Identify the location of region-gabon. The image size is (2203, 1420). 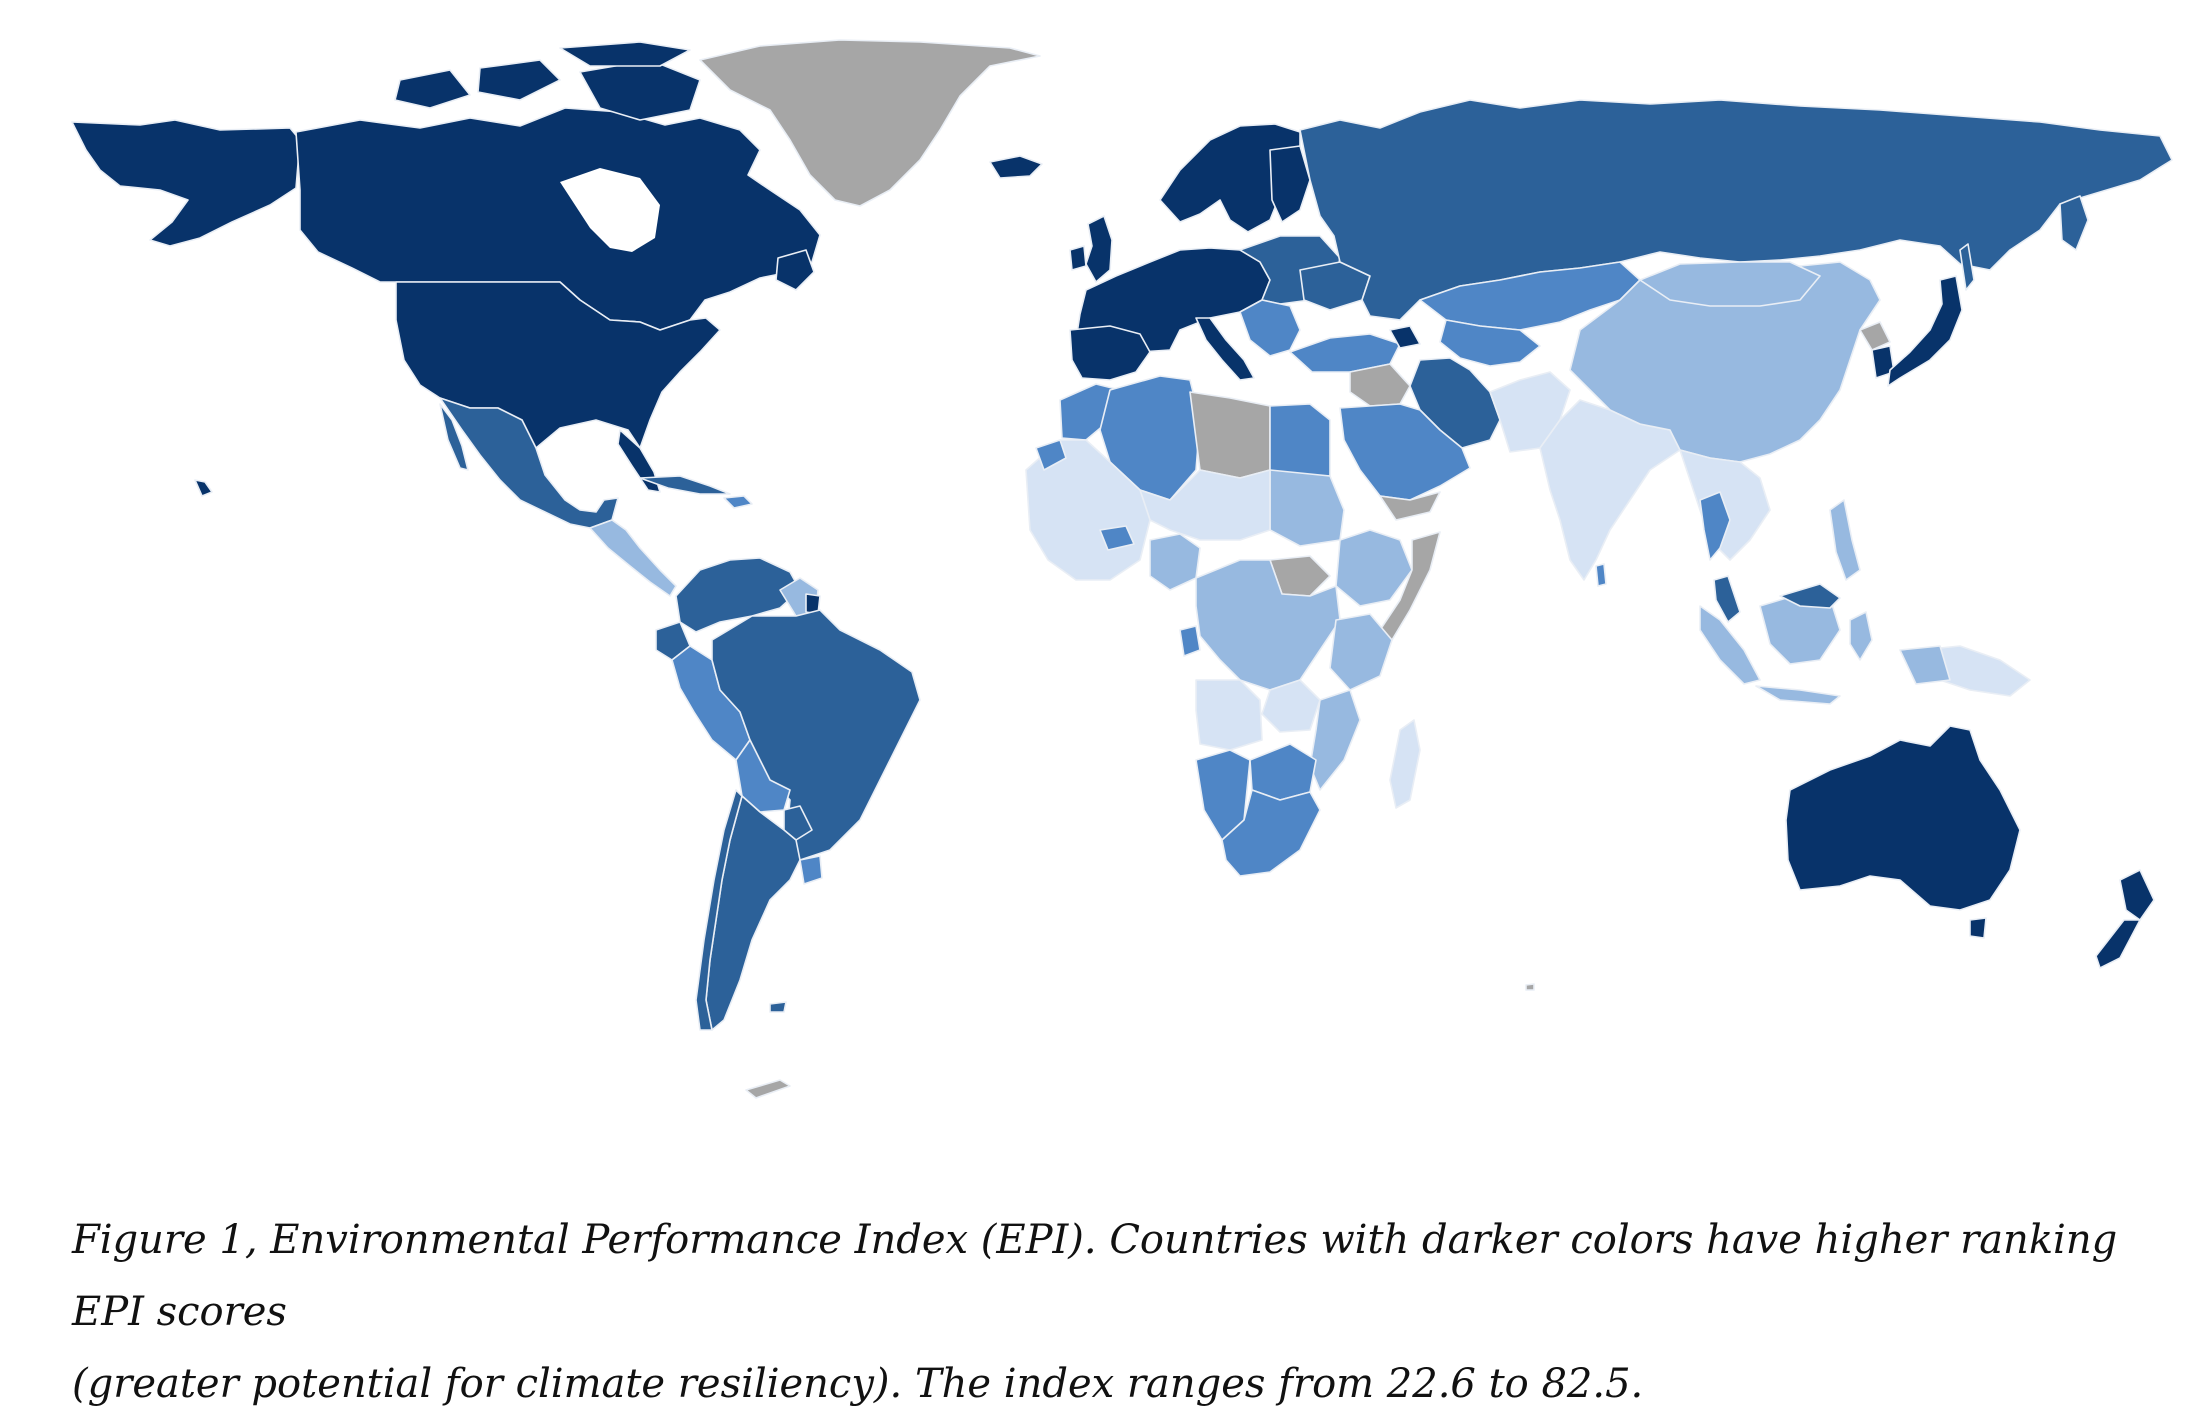
(1190, 641).